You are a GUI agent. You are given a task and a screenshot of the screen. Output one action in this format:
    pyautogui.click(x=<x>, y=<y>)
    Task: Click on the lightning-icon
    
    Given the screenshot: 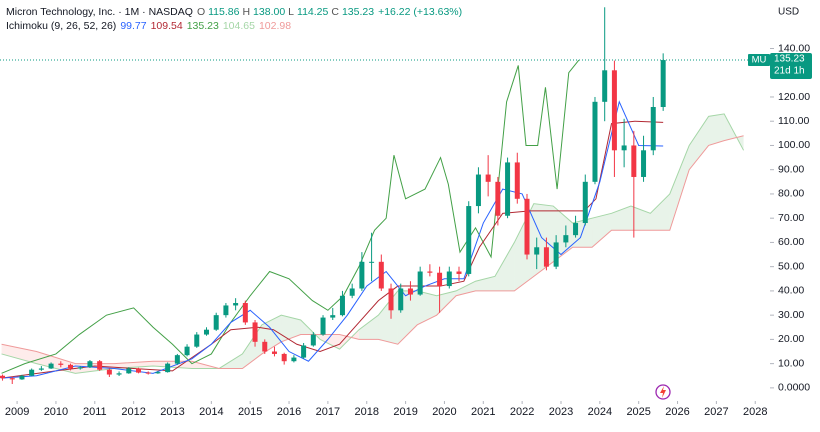 What is the action you would take?
    pyautogui.click(x=663, y=392)
    